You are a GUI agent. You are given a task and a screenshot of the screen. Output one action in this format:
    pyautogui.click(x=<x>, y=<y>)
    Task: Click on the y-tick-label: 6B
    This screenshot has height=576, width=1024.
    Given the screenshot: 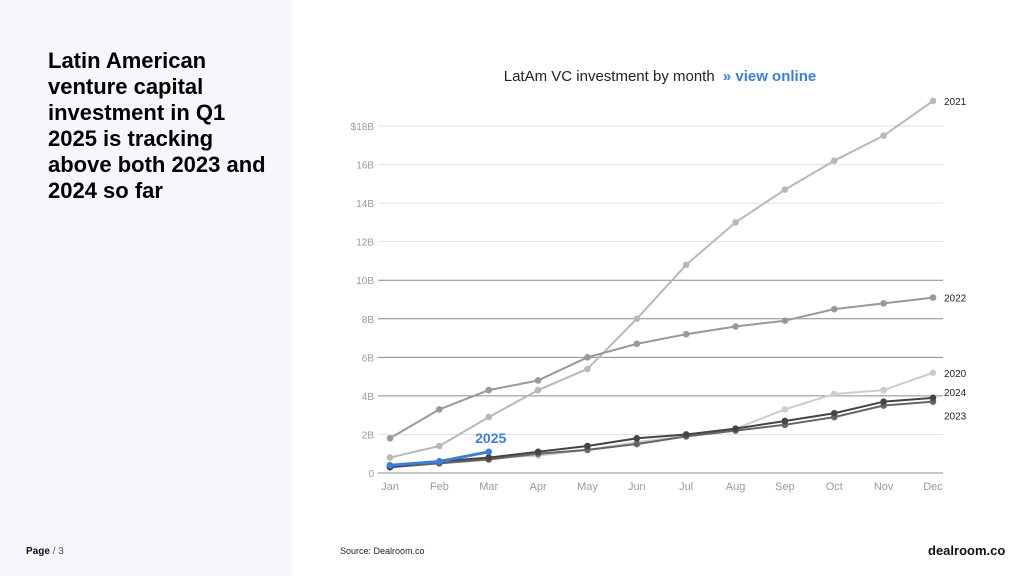 What is the action you would take?
    pyautogui.click(x=368, y=358)
    